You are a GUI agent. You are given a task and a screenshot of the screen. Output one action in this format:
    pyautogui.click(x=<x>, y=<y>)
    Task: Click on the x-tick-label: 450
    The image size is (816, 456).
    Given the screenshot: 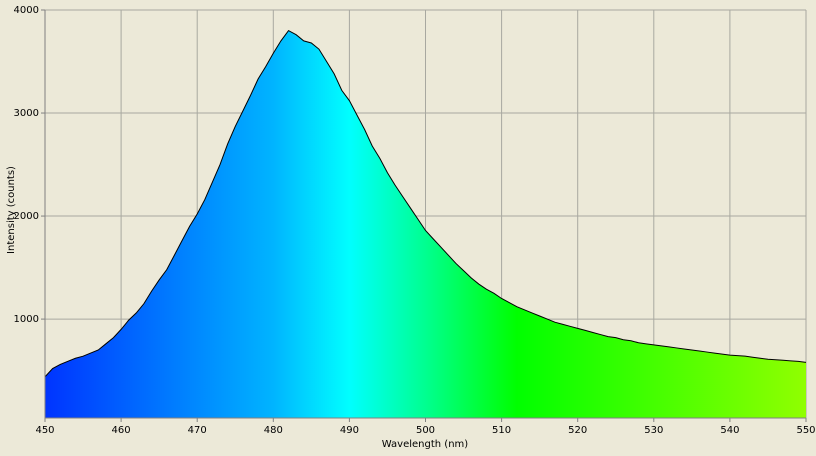 What is the action you would take?
    pyautogui.click(x=44, y=430)
    